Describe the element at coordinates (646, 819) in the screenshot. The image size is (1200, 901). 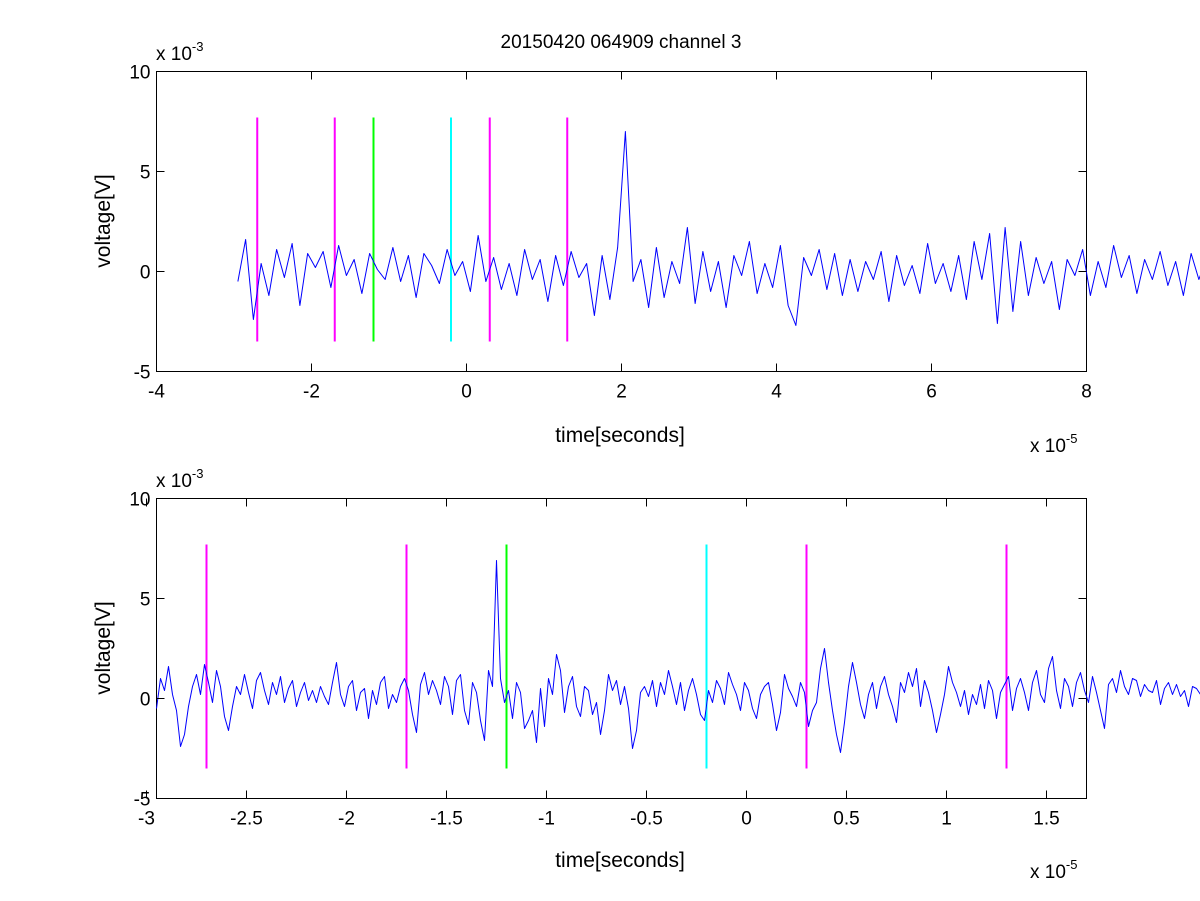
I see `bottom-x-tick-label: -0.5` at that location.